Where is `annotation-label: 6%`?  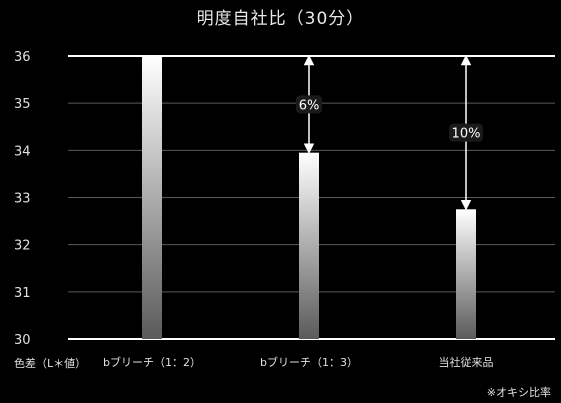
annotation-label: 6% is located at coordinates (309, 105).